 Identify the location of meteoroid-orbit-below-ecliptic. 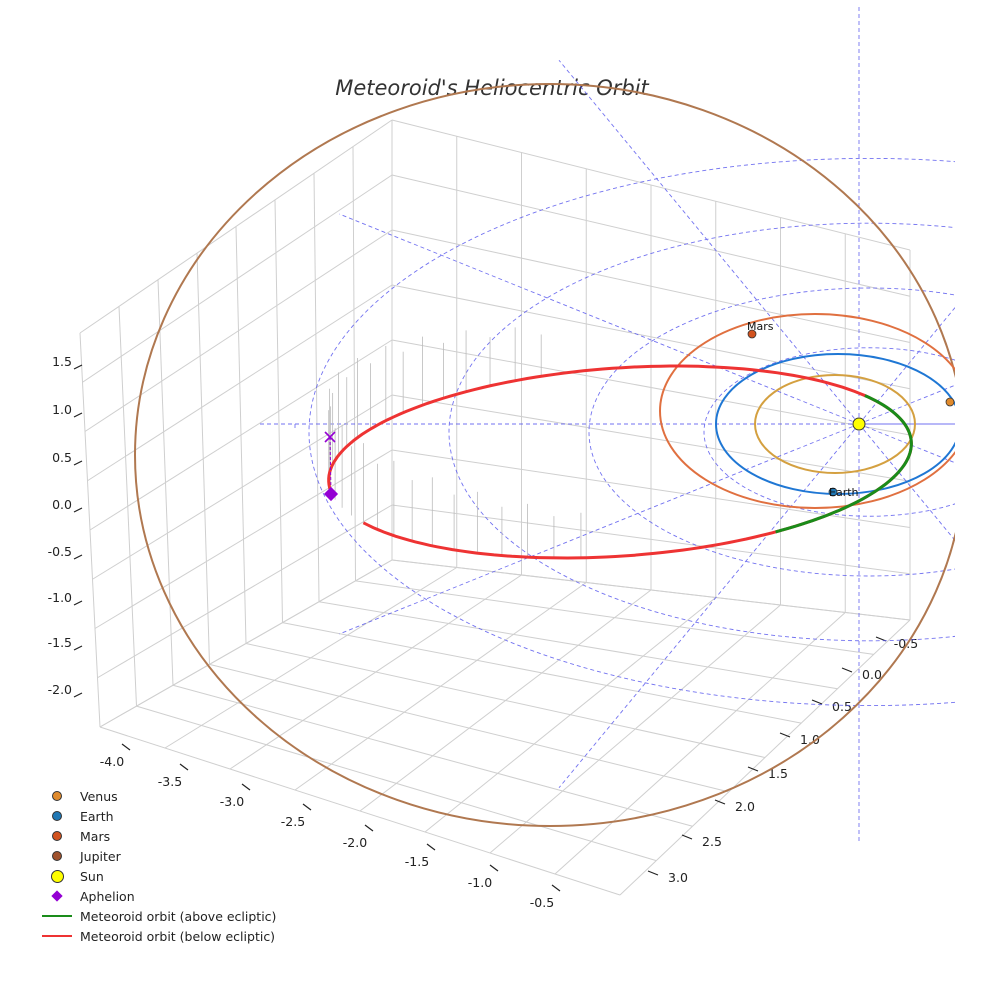
(620, 462).